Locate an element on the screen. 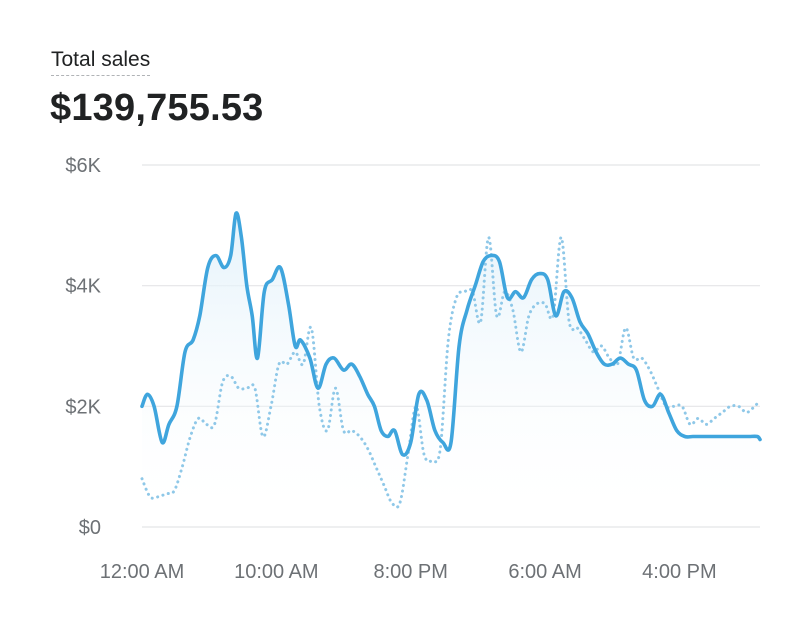 The width and height of the screenshot is (800, 630). x-axis-labels: 12:00 AM 10:00 AM 8:00 PM 6:00 AM 4:00 PM is located at coordinates (408, 572).